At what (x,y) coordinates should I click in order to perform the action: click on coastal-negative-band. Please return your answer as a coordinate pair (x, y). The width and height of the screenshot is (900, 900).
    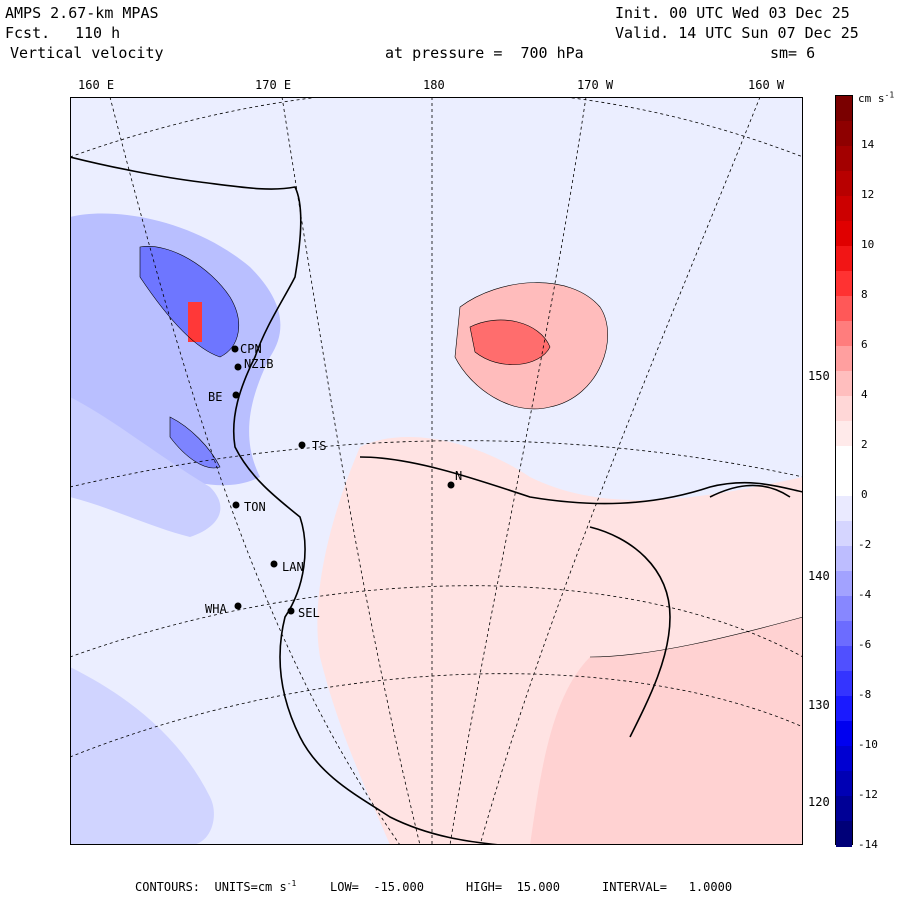
    Looking at the image, I should click on (175, 349).